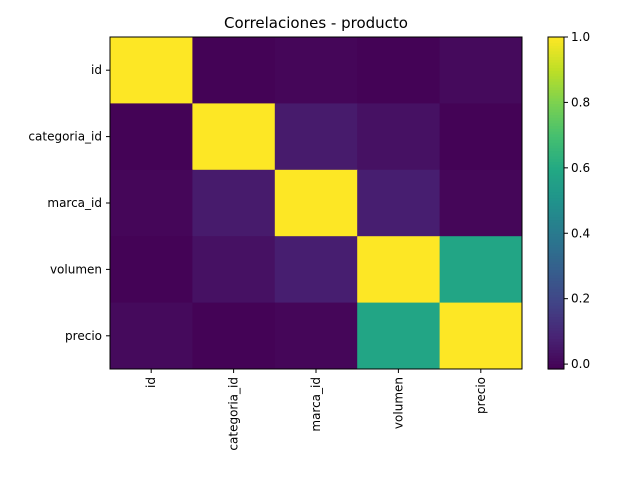 The width and height of the screenshot is (640, 480). What do you see at coordinates (580, 299) in the screenshot?
I see `colorbar-tick-label: 0.2` at bounding box center [580, 299].